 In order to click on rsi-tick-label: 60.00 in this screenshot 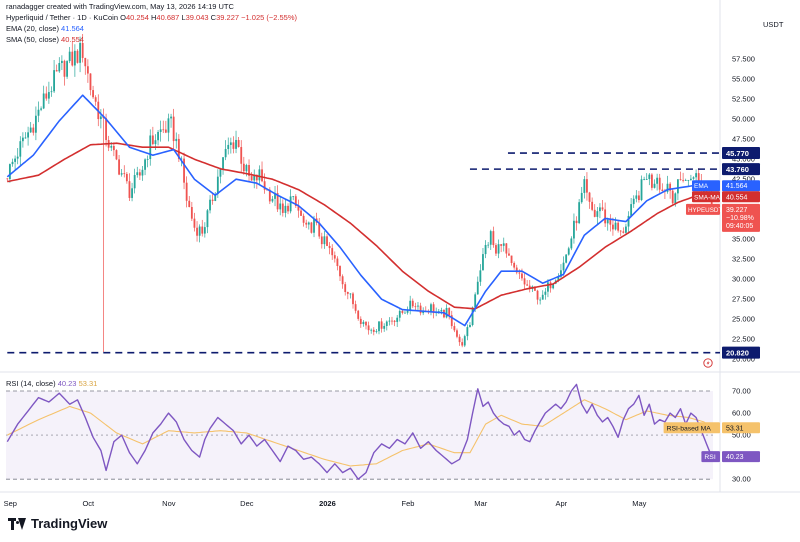, I will do `click(741, 413)`.